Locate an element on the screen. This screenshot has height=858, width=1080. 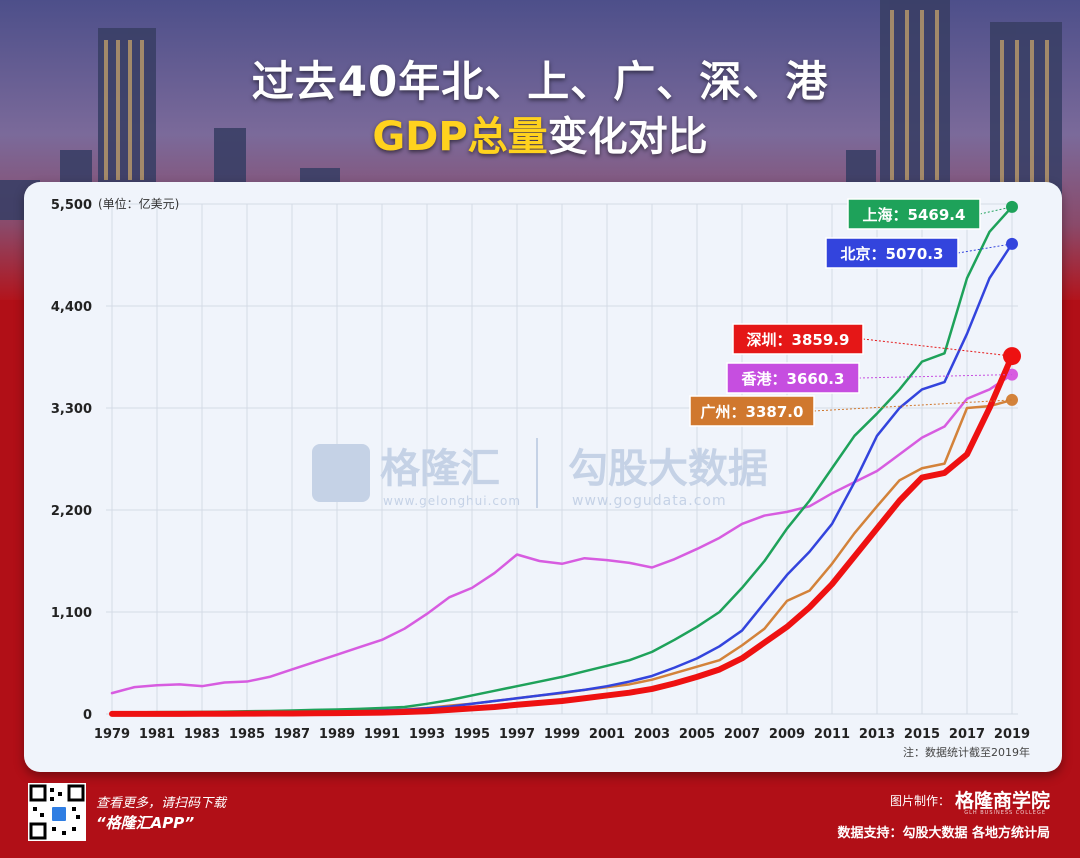
series-label-上海: 上海：5469.4 is located at coordinates (914, 215).